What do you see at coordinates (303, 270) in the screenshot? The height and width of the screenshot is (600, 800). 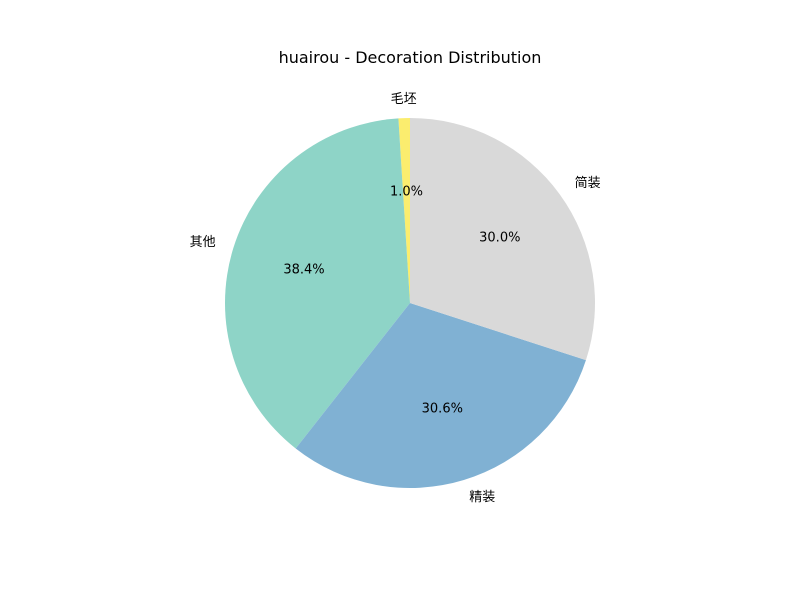 I see `slice-percent-label: 38.4%` at bounding box center [303, 270].